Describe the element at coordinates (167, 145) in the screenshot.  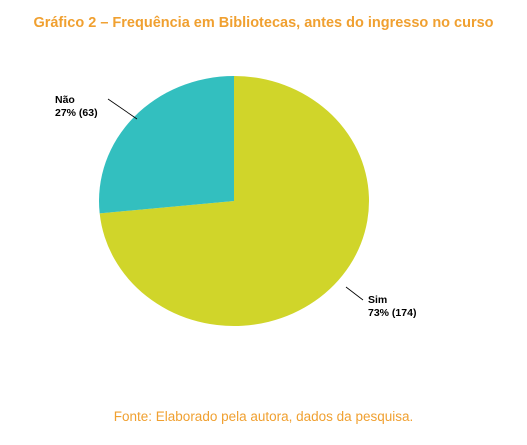
I see `pie-slice-nao` at that location.